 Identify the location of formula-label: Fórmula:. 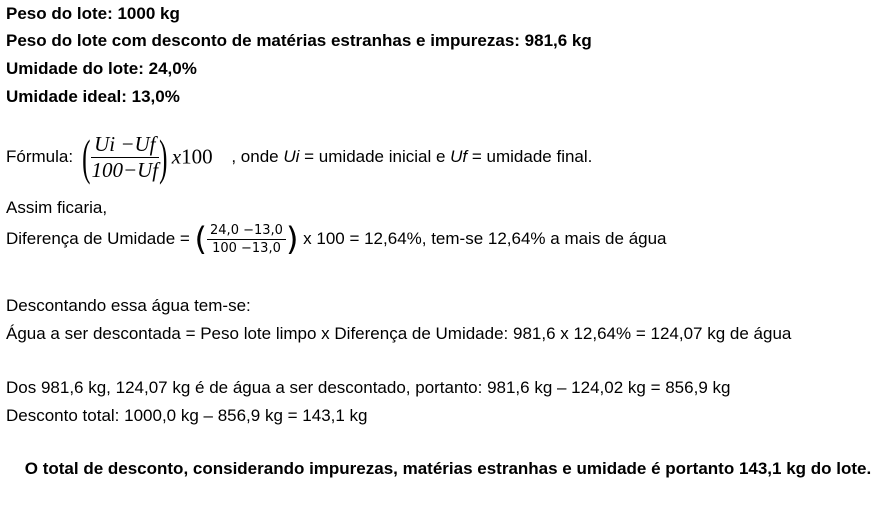
(40, 156).